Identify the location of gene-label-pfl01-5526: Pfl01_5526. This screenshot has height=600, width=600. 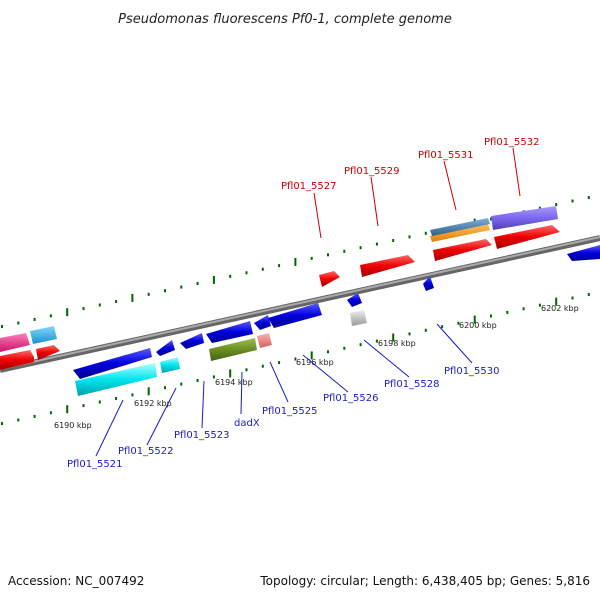
(351, 398).